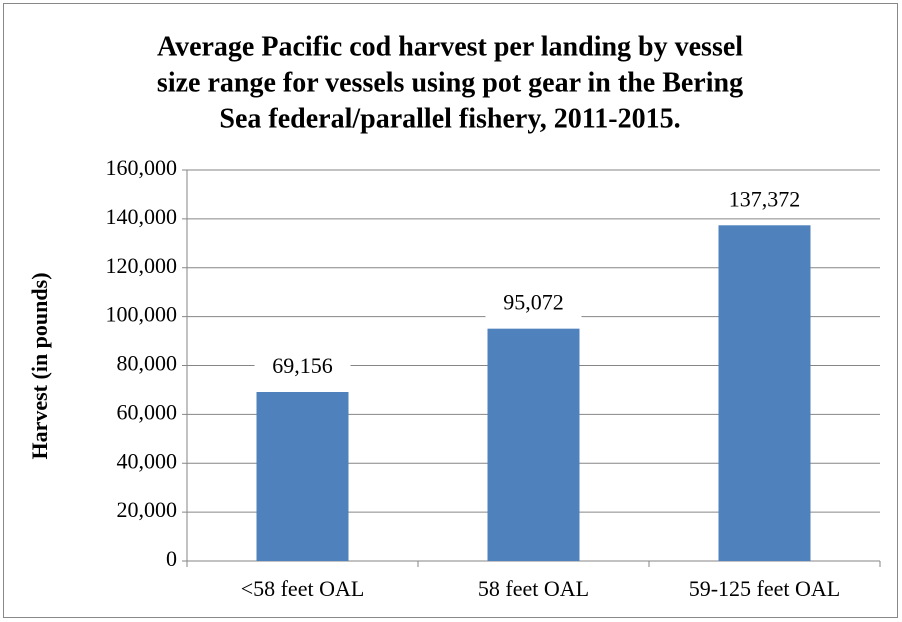 The image size is (902, 622). I want to click on y-tick-label: 80,000, so click(147, 363).